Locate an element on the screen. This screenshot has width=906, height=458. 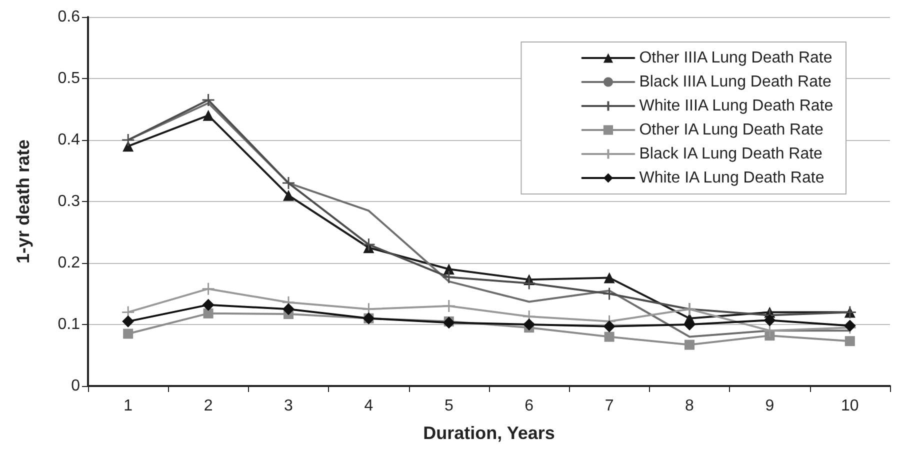
y-tick-label: 0.6 is located at coordinates (69, 17).